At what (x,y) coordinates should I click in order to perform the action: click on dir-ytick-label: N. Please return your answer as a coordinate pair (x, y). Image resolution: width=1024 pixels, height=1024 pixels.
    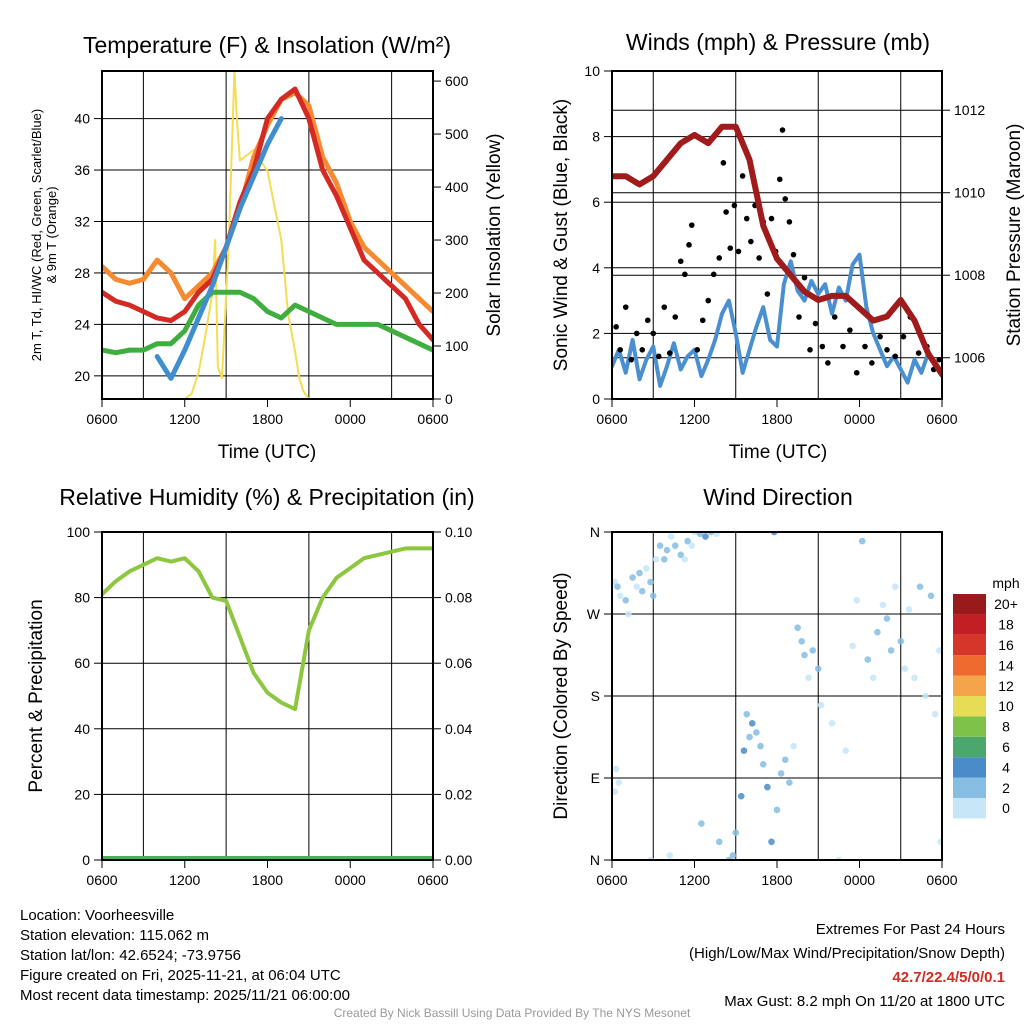
    Looking at the image, I should click on (595, 532).